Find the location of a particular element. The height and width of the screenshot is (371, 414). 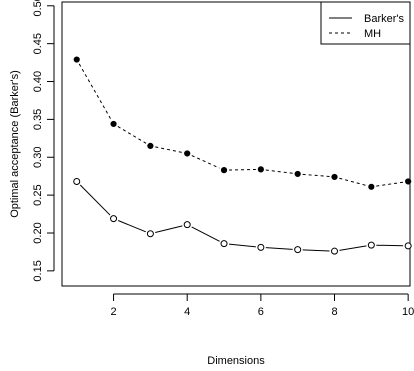

x-tick-label: 6 is located at coordinates (261, 312).